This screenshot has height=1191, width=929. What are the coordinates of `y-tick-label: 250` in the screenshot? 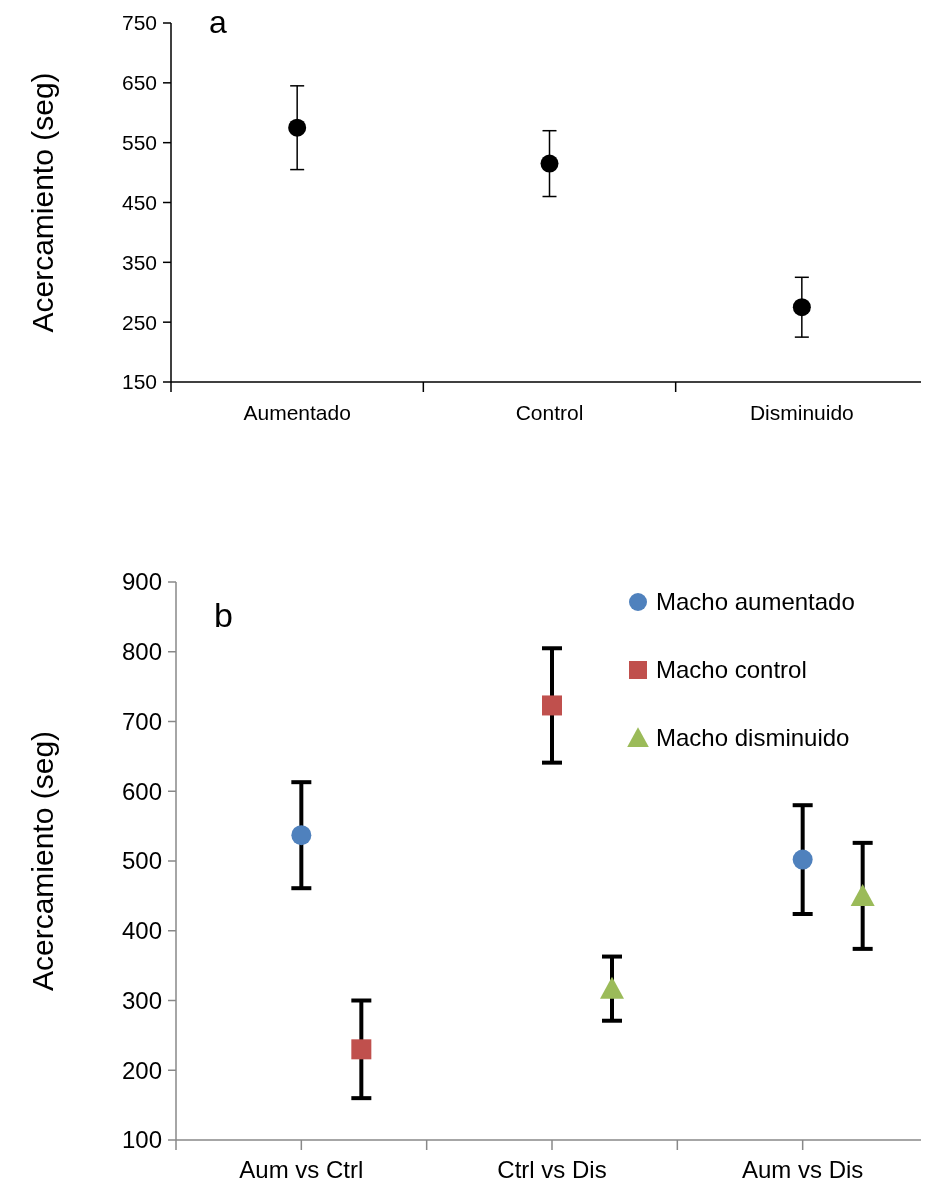 It's located at (139, 322).